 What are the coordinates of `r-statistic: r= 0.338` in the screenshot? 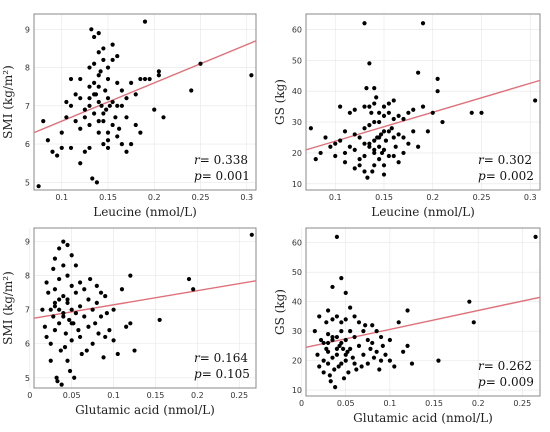 It's located at (221, 160).